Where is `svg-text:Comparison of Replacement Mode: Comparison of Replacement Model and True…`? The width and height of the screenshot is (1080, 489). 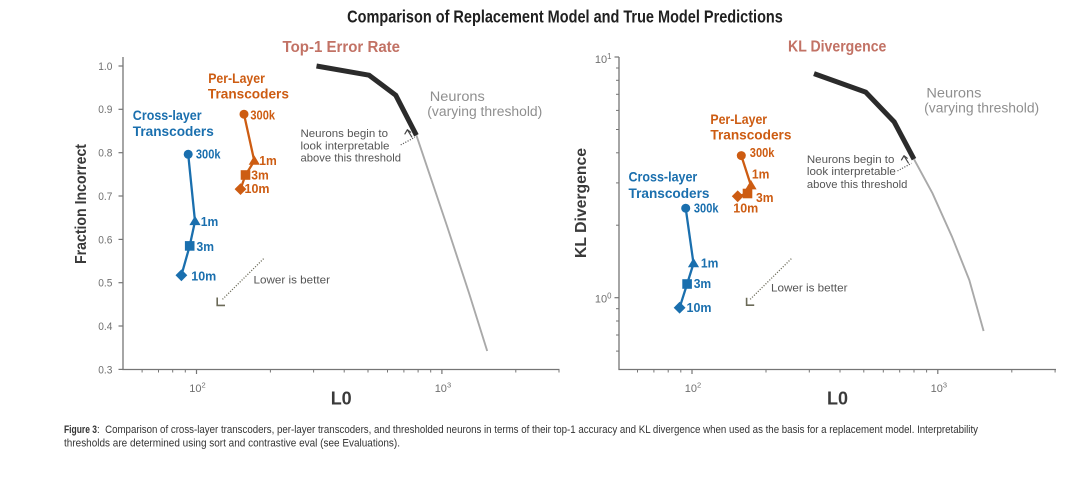 svg-text:Comparison of Replacement Mode: Comparison of Replacement Model and True… is located at coordinates (565, 16).